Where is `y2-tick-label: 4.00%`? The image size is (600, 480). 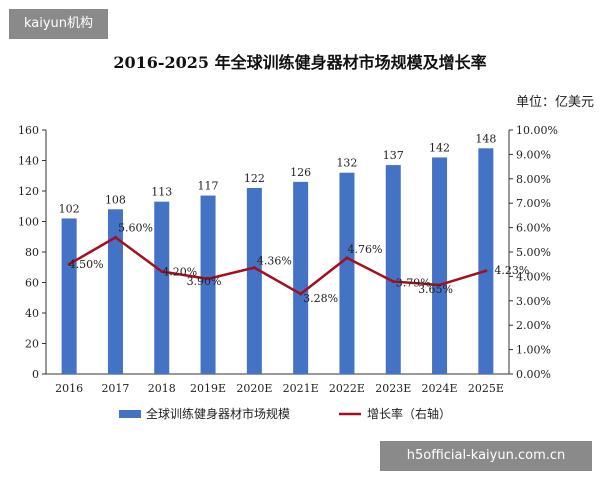
y2-tick-label: 4.00% is located at coordinates (533, 276).